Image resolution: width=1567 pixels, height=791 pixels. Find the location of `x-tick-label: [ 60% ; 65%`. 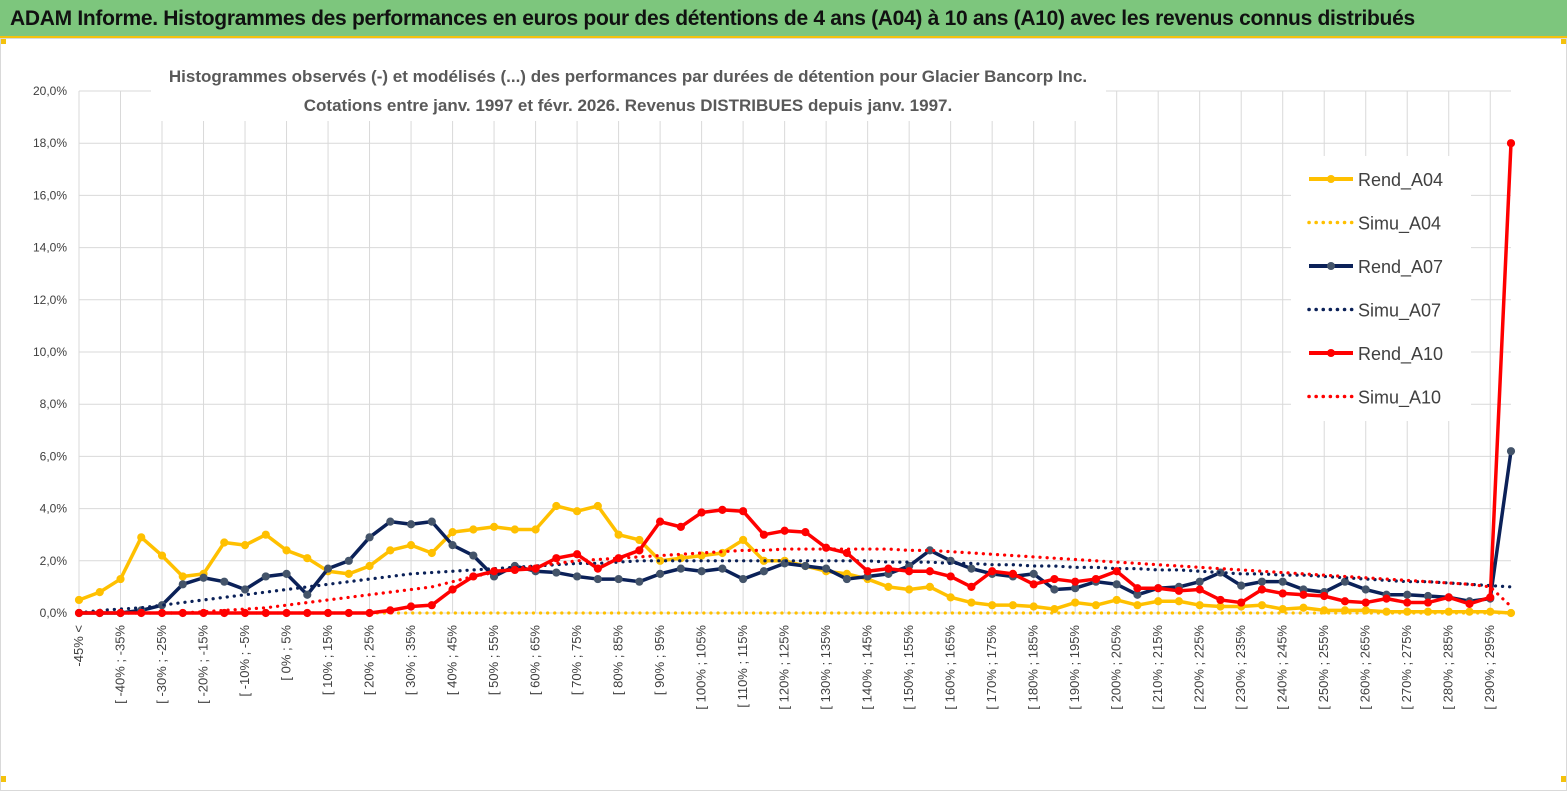

x-tick-label: [ 60% ; 65% is located at coordinates (535, 660).